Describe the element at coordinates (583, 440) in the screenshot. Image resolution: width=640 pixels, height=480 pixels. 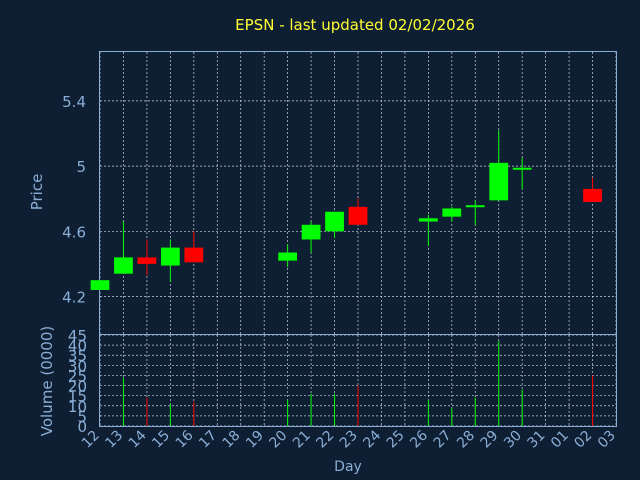
I see `x-tick-label: 02` at that location.